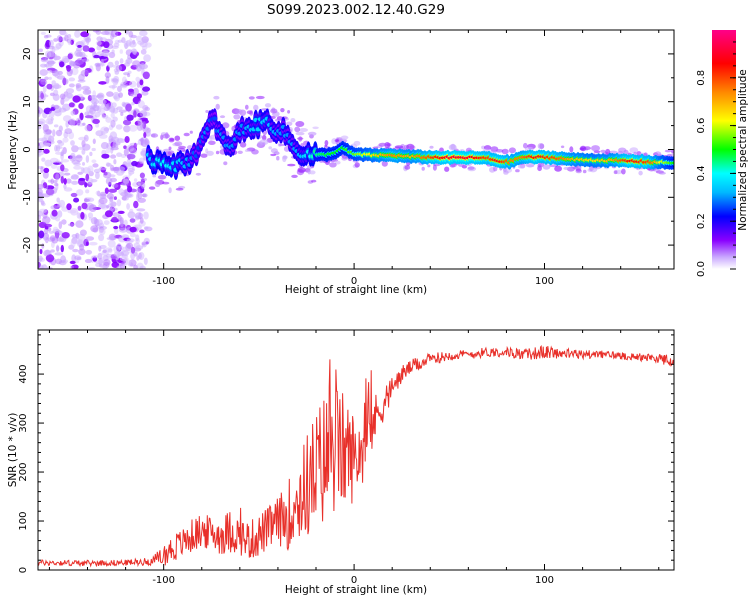 This screenshot has height=600, width=750. I want to click on snr-y-tick-label: 0, so click(23, 570).